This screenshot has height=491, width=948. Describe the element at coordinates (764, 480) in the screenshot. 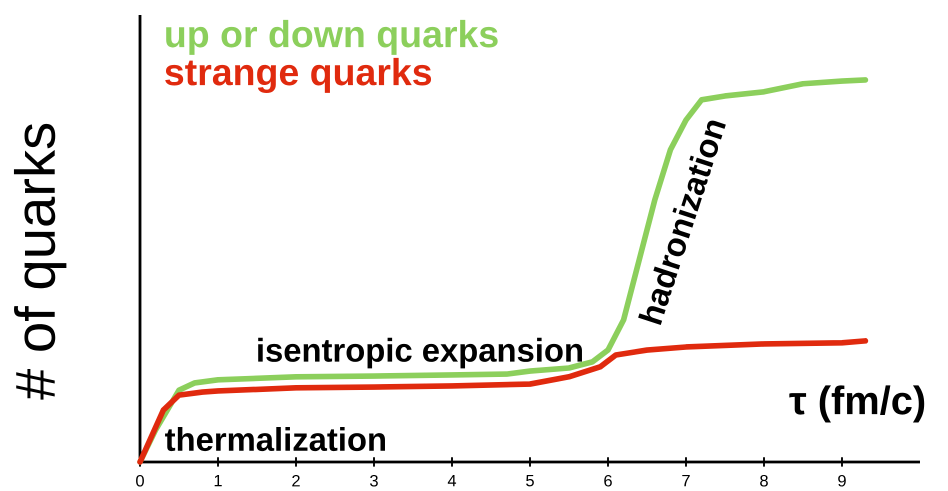

I see `x-tick-label: 8` at that location.